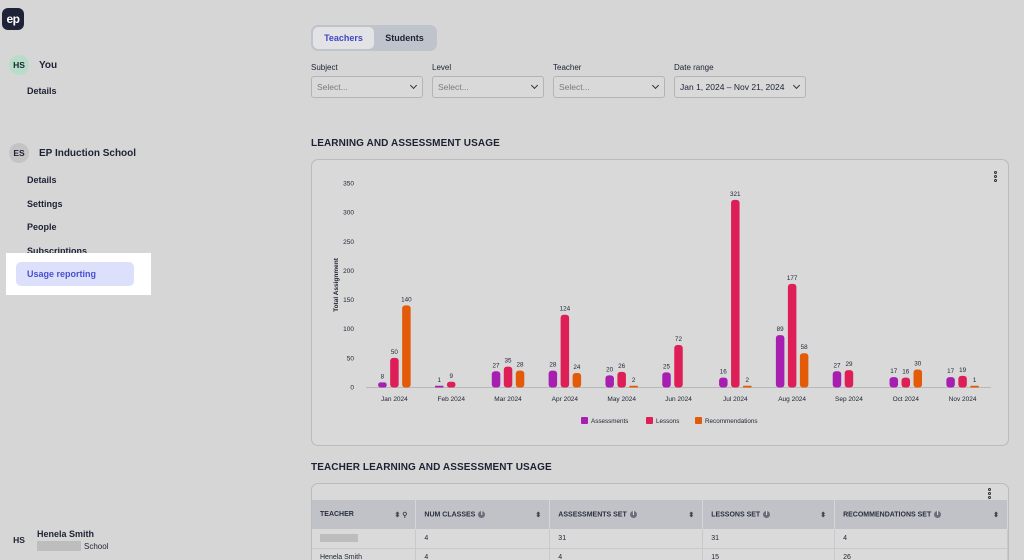 The height and width of the screenshot is (560, 1024). Describe the element at coordinates (990, 494) in the screenshot. I see `table-menu-icon` at that location.